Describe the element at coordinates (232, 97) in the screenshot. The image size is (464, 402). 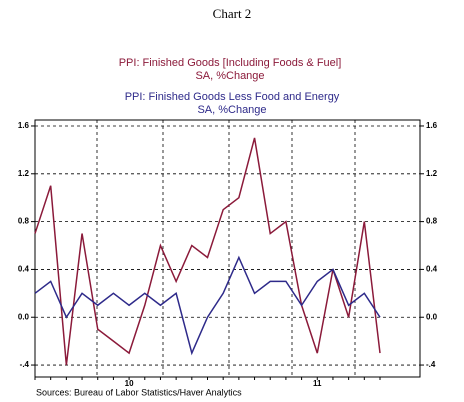
I see `subtitle: PPI: Finished Goods Less Food and Energy` at that location.